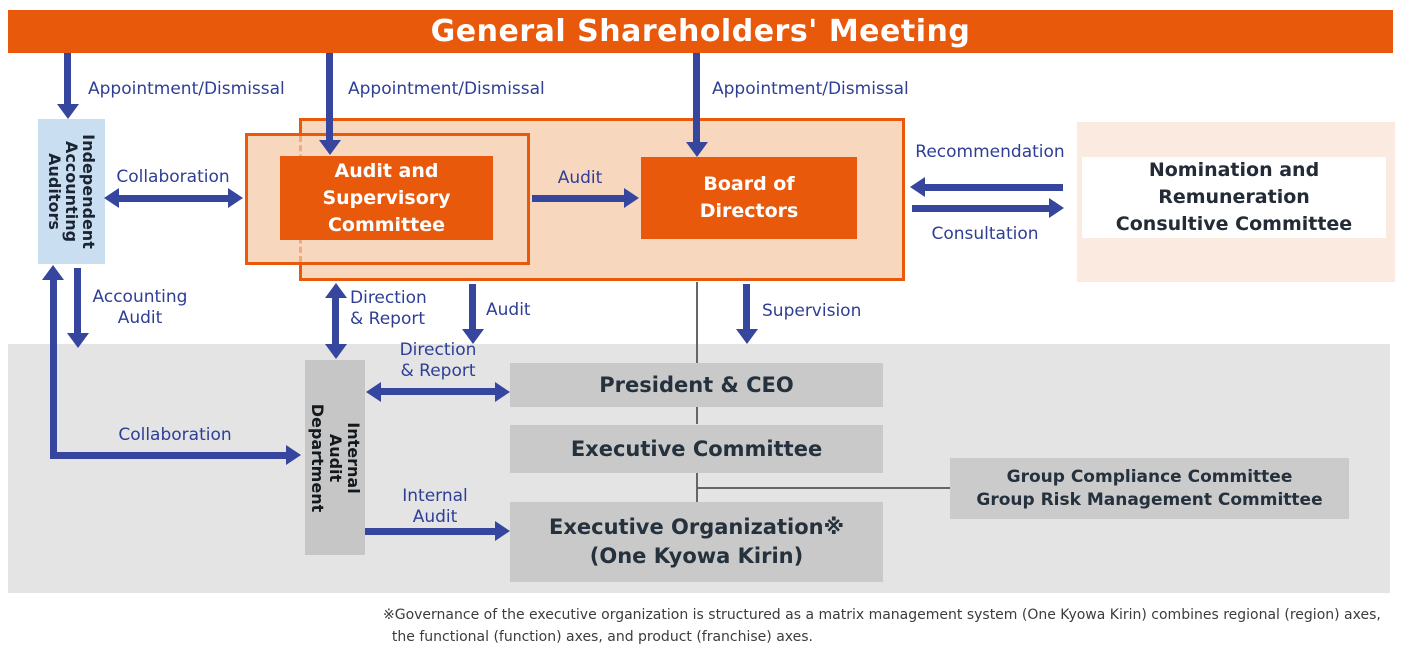  What do you see at coordinates (747, 336) in the screenshot?
I see `arrowhead-supervision` at bounding box center [747, 336].